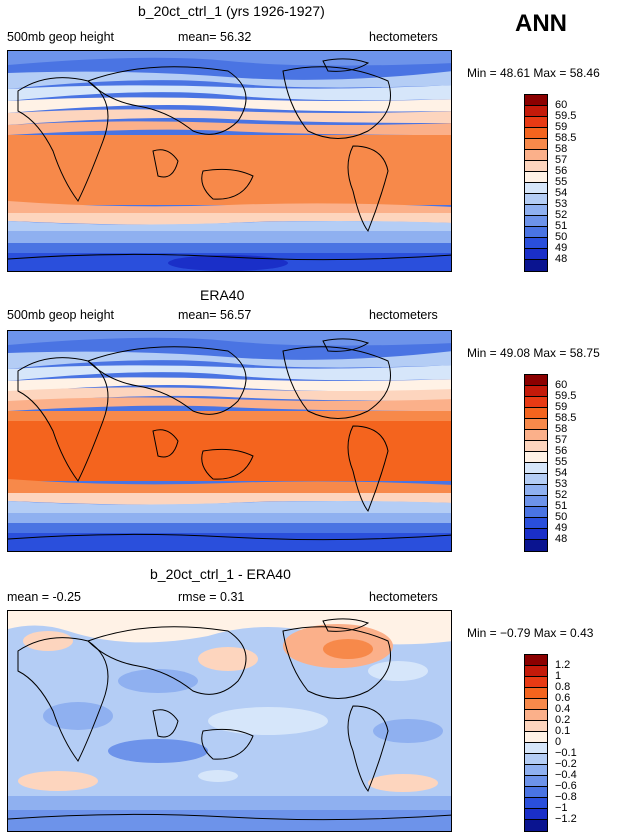 This screenshot has width=644, height=839. Describe the element at coordinates (561, 538) in the screenshot. I see `colorbar-tick-label: 48` at that location.